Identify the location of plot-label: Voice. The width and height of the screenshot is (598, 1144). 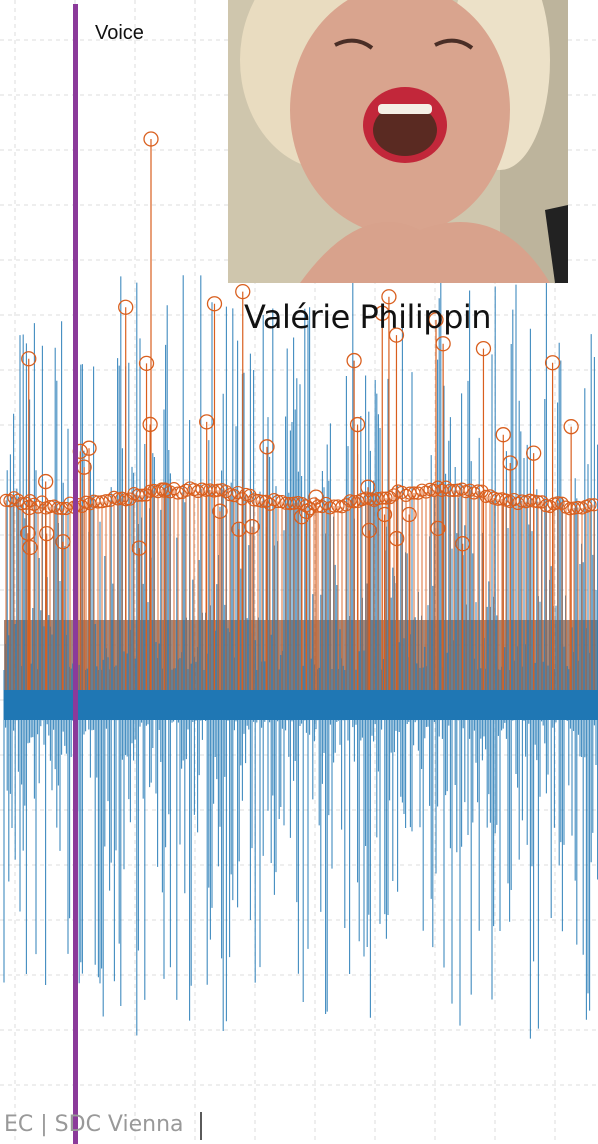
(119, 33).